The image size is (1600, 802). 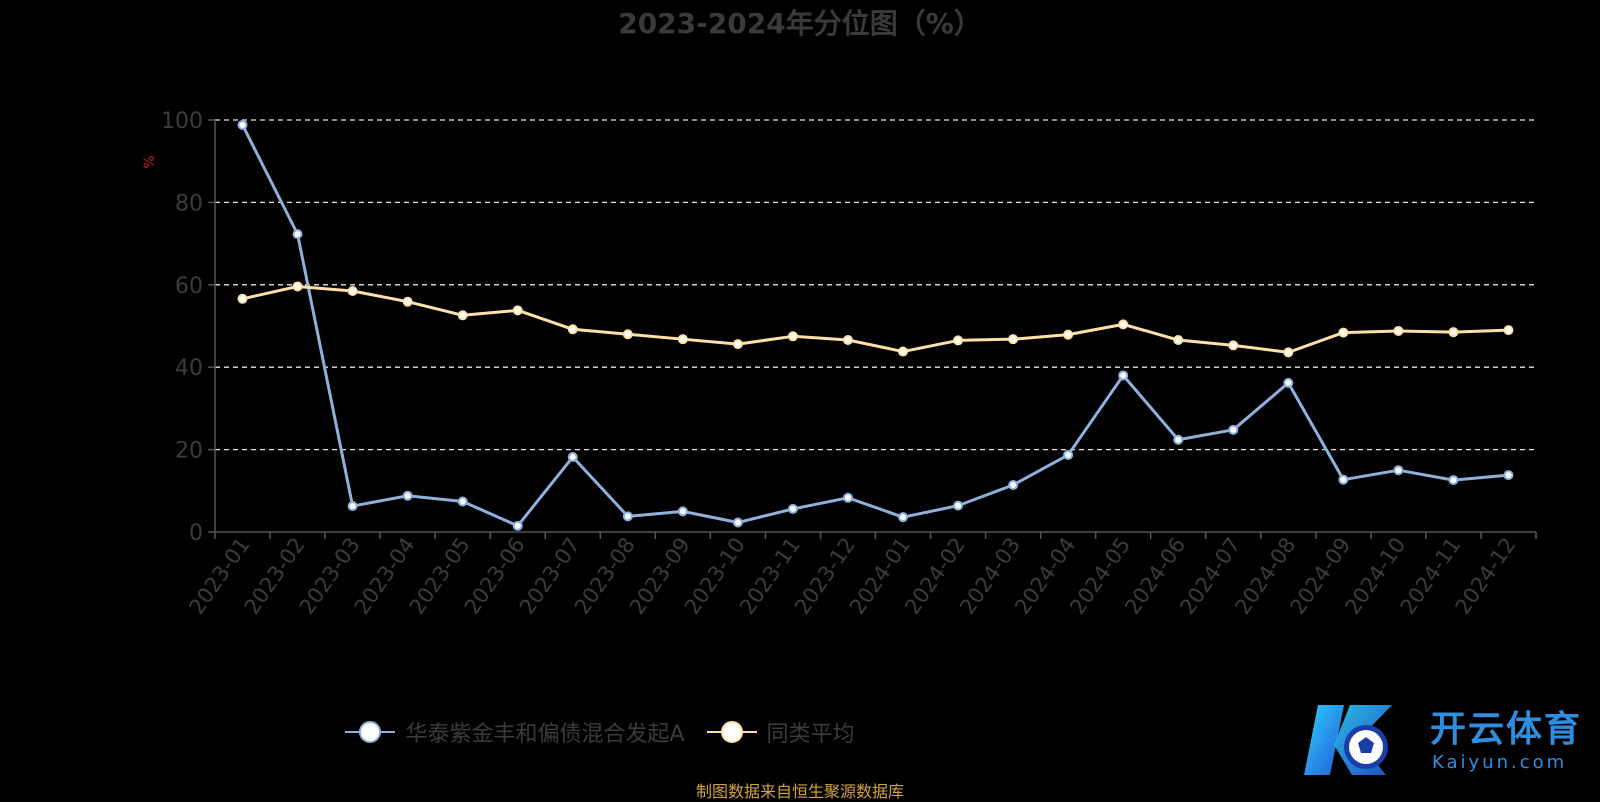 What do you see at coordinates (189, 203) in the screenshot?
I see `y-tick-label: 80` at bounding box center [189, 203].